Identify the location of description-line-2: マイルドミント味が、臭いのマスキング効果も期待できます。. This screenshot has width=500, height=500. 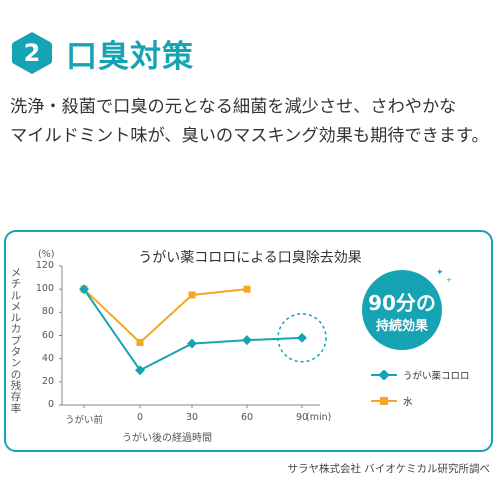
(249, 136).